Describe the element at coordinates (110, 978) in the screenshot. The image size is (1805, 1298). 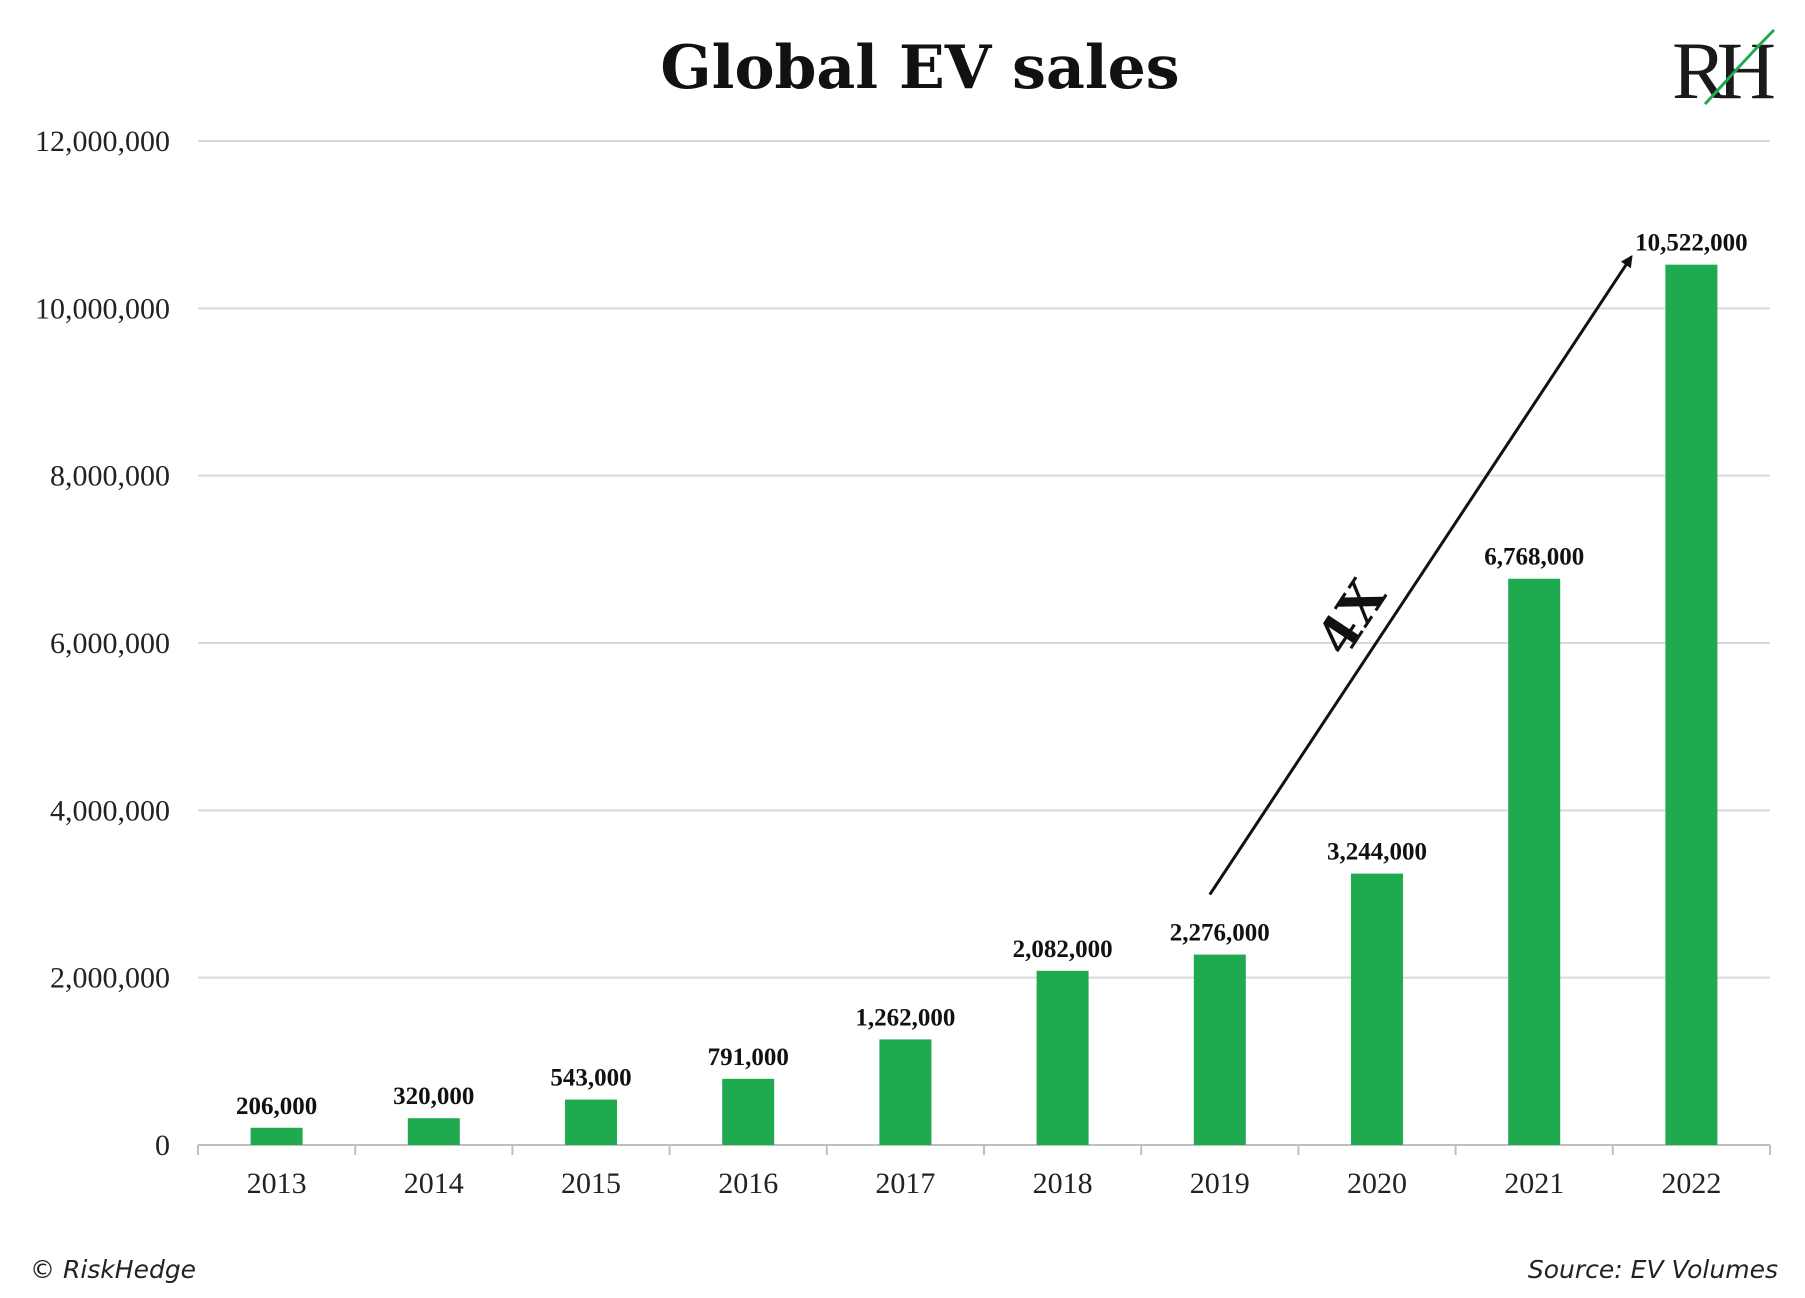
I see `y-tick-label: 2,000,000` at that location.